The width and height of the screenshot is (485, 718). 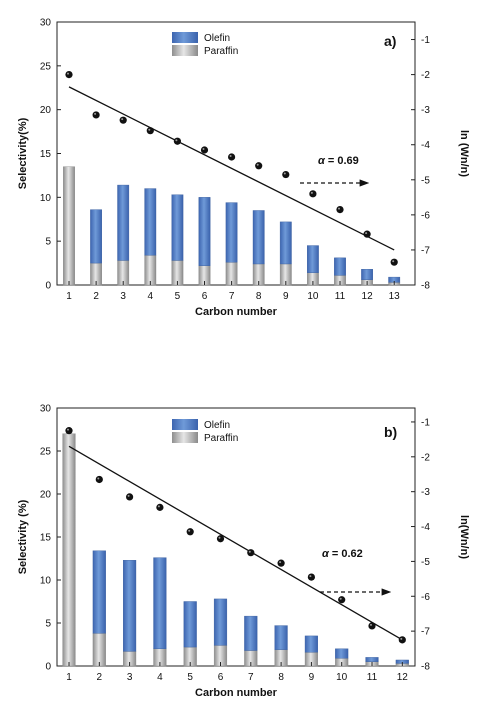 I want to click on x-tick-label: 11, so click(x=340, y=296).